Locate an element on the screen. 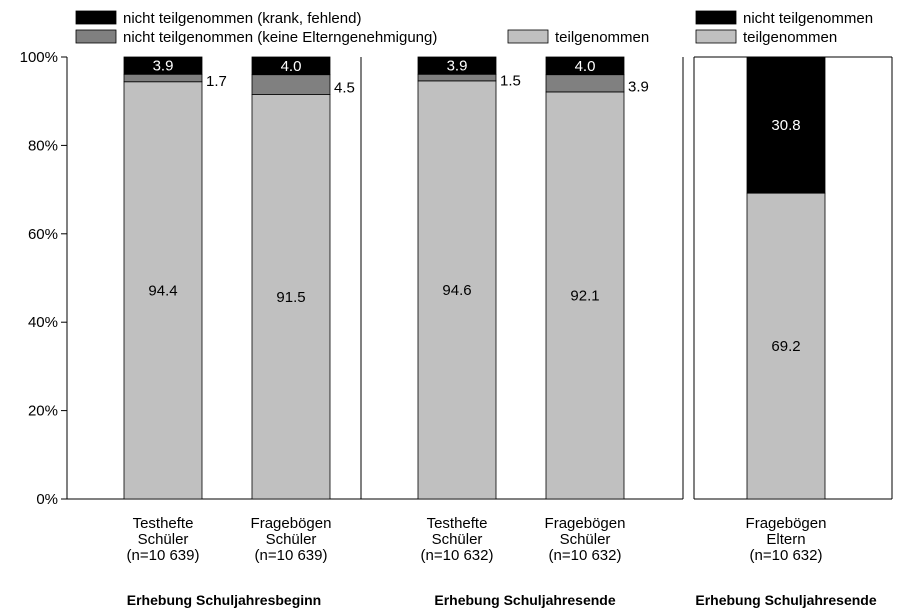 The height and width of the screenshot is (614, 902). y-tick-label: 100% is located at coordinates (39, 57).